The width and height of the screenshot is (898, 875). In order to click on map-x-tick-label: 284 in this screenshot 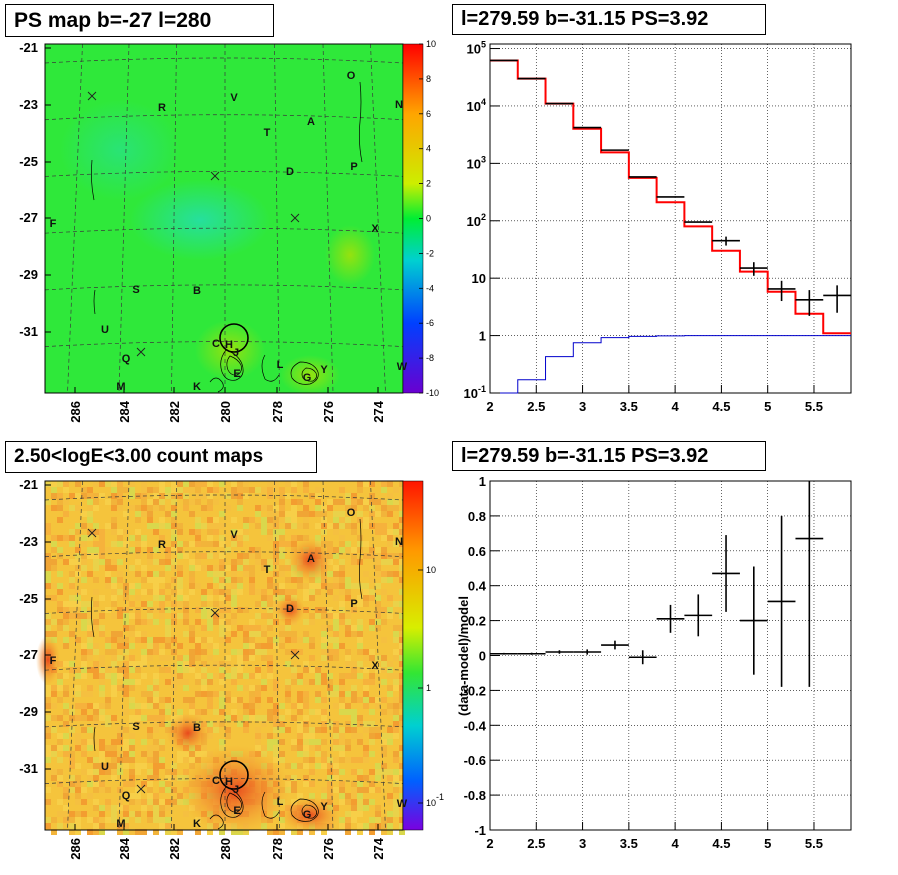, I will do `click(124, 848)`.